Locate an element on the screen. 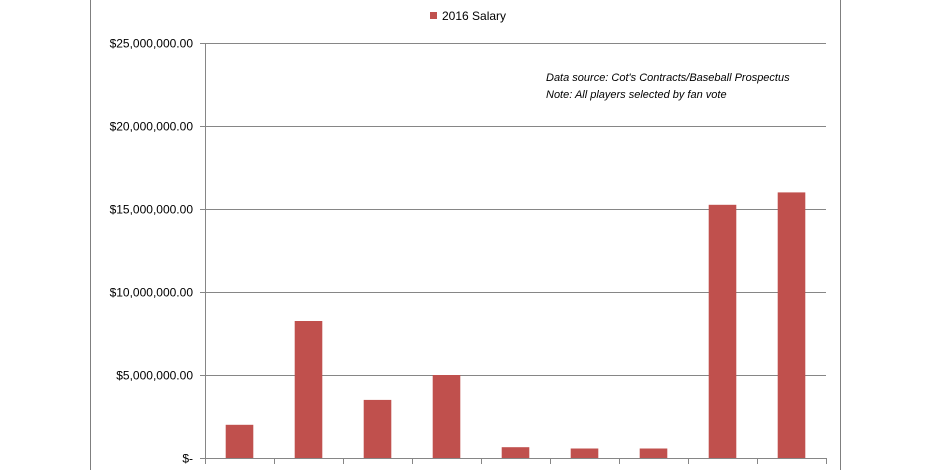 Image resolution: width=932 pixels, height=475 pixels. y-tick-label: $- is located at coordinates (187, 459).